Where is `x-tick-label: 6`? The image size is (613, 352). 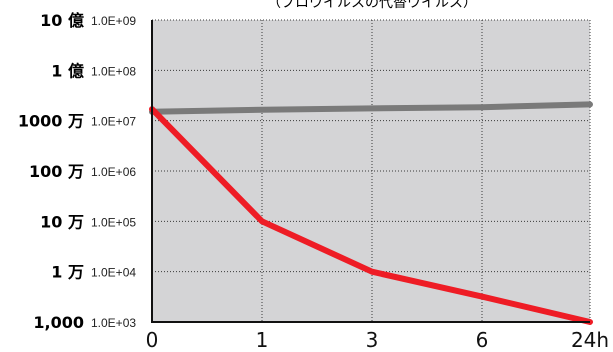 x-tick-label: 6 is located at coordinates (482, 340).